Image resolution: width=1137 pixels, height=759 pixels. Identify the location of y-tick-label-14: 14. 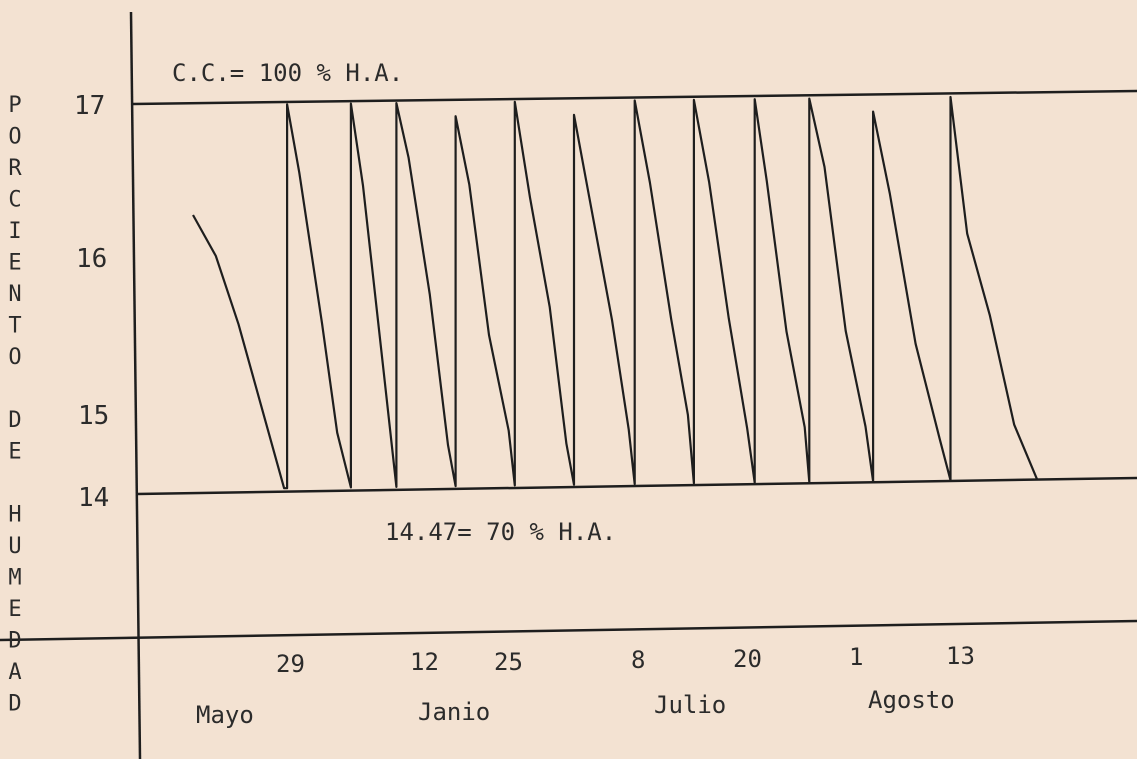
(93, 498).